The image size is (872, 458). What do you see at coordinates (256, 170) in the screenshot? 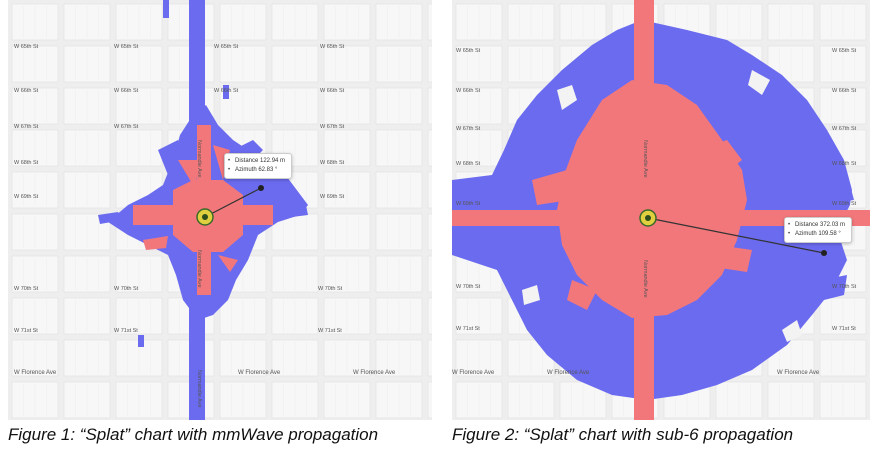
I see `azimuth-readout: Azimuth 62.83 °` at bounding box center [256, 170].